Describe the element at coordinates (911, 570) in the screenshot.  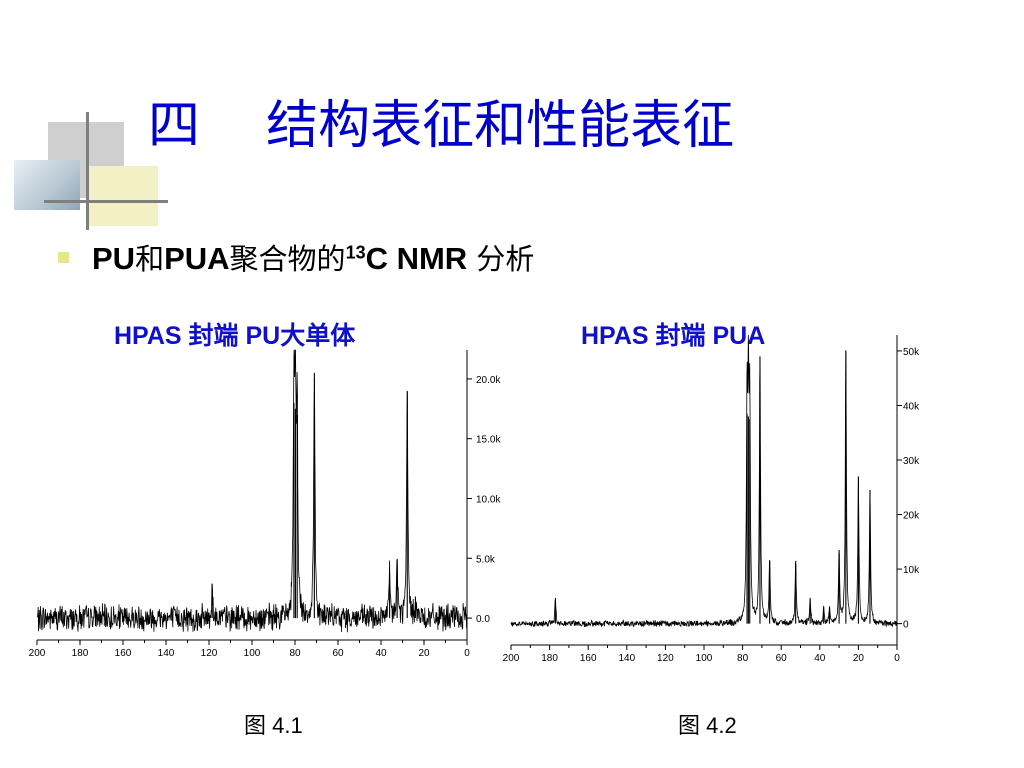
I see `y-tick-label: 10k` at that location.